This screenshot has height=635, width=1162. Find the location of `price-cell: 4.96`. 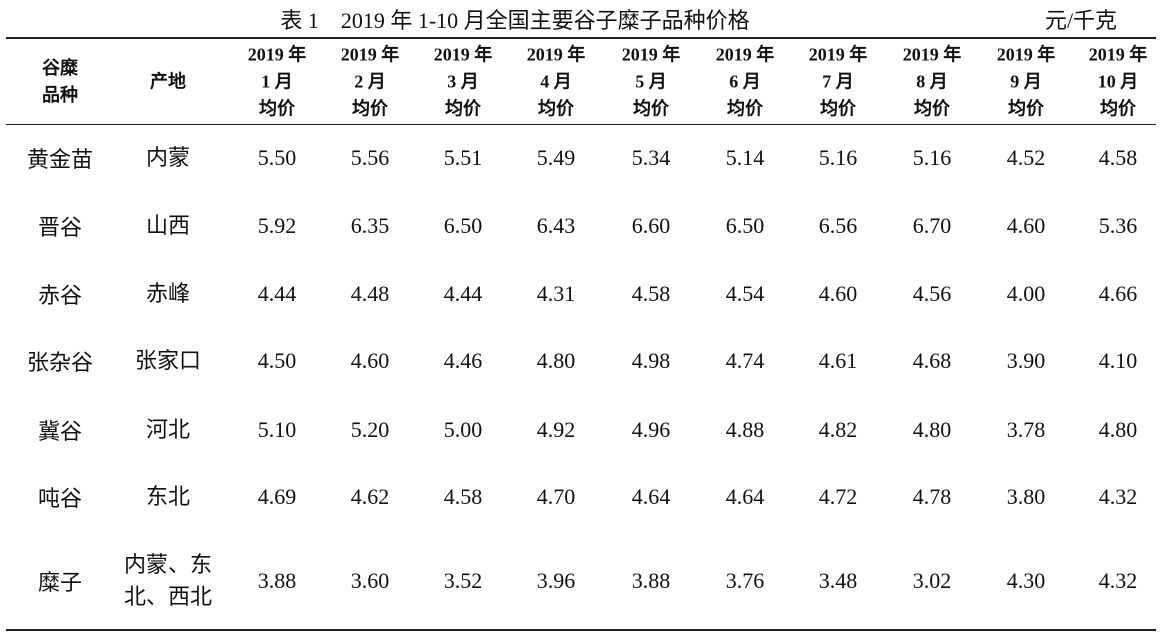

price-cell: 4.96 is located at coordinates (651, 429).